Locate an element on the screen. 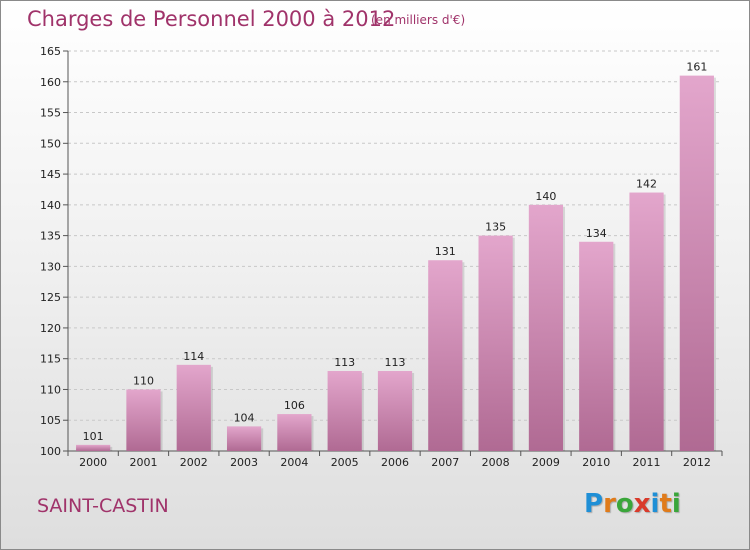  bar-value-label: 114 is located at coordinates (193, 356).